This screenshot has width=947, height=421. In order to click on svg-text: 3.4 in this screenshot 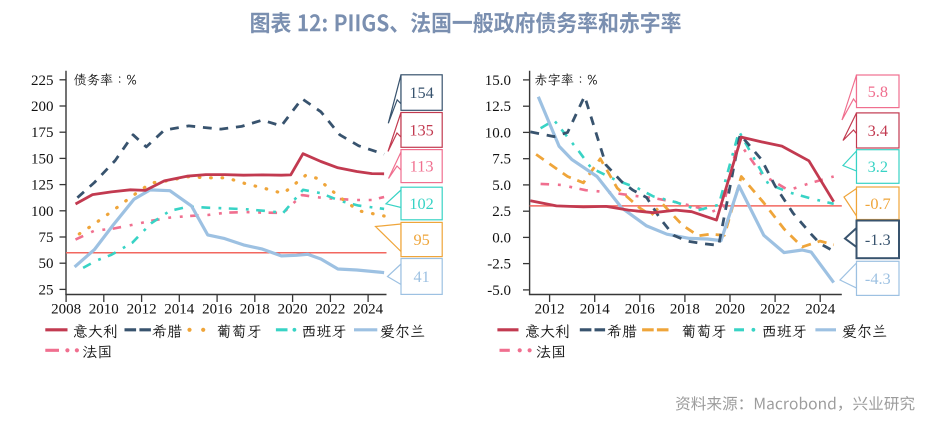, I will do `click(878, 130)`.